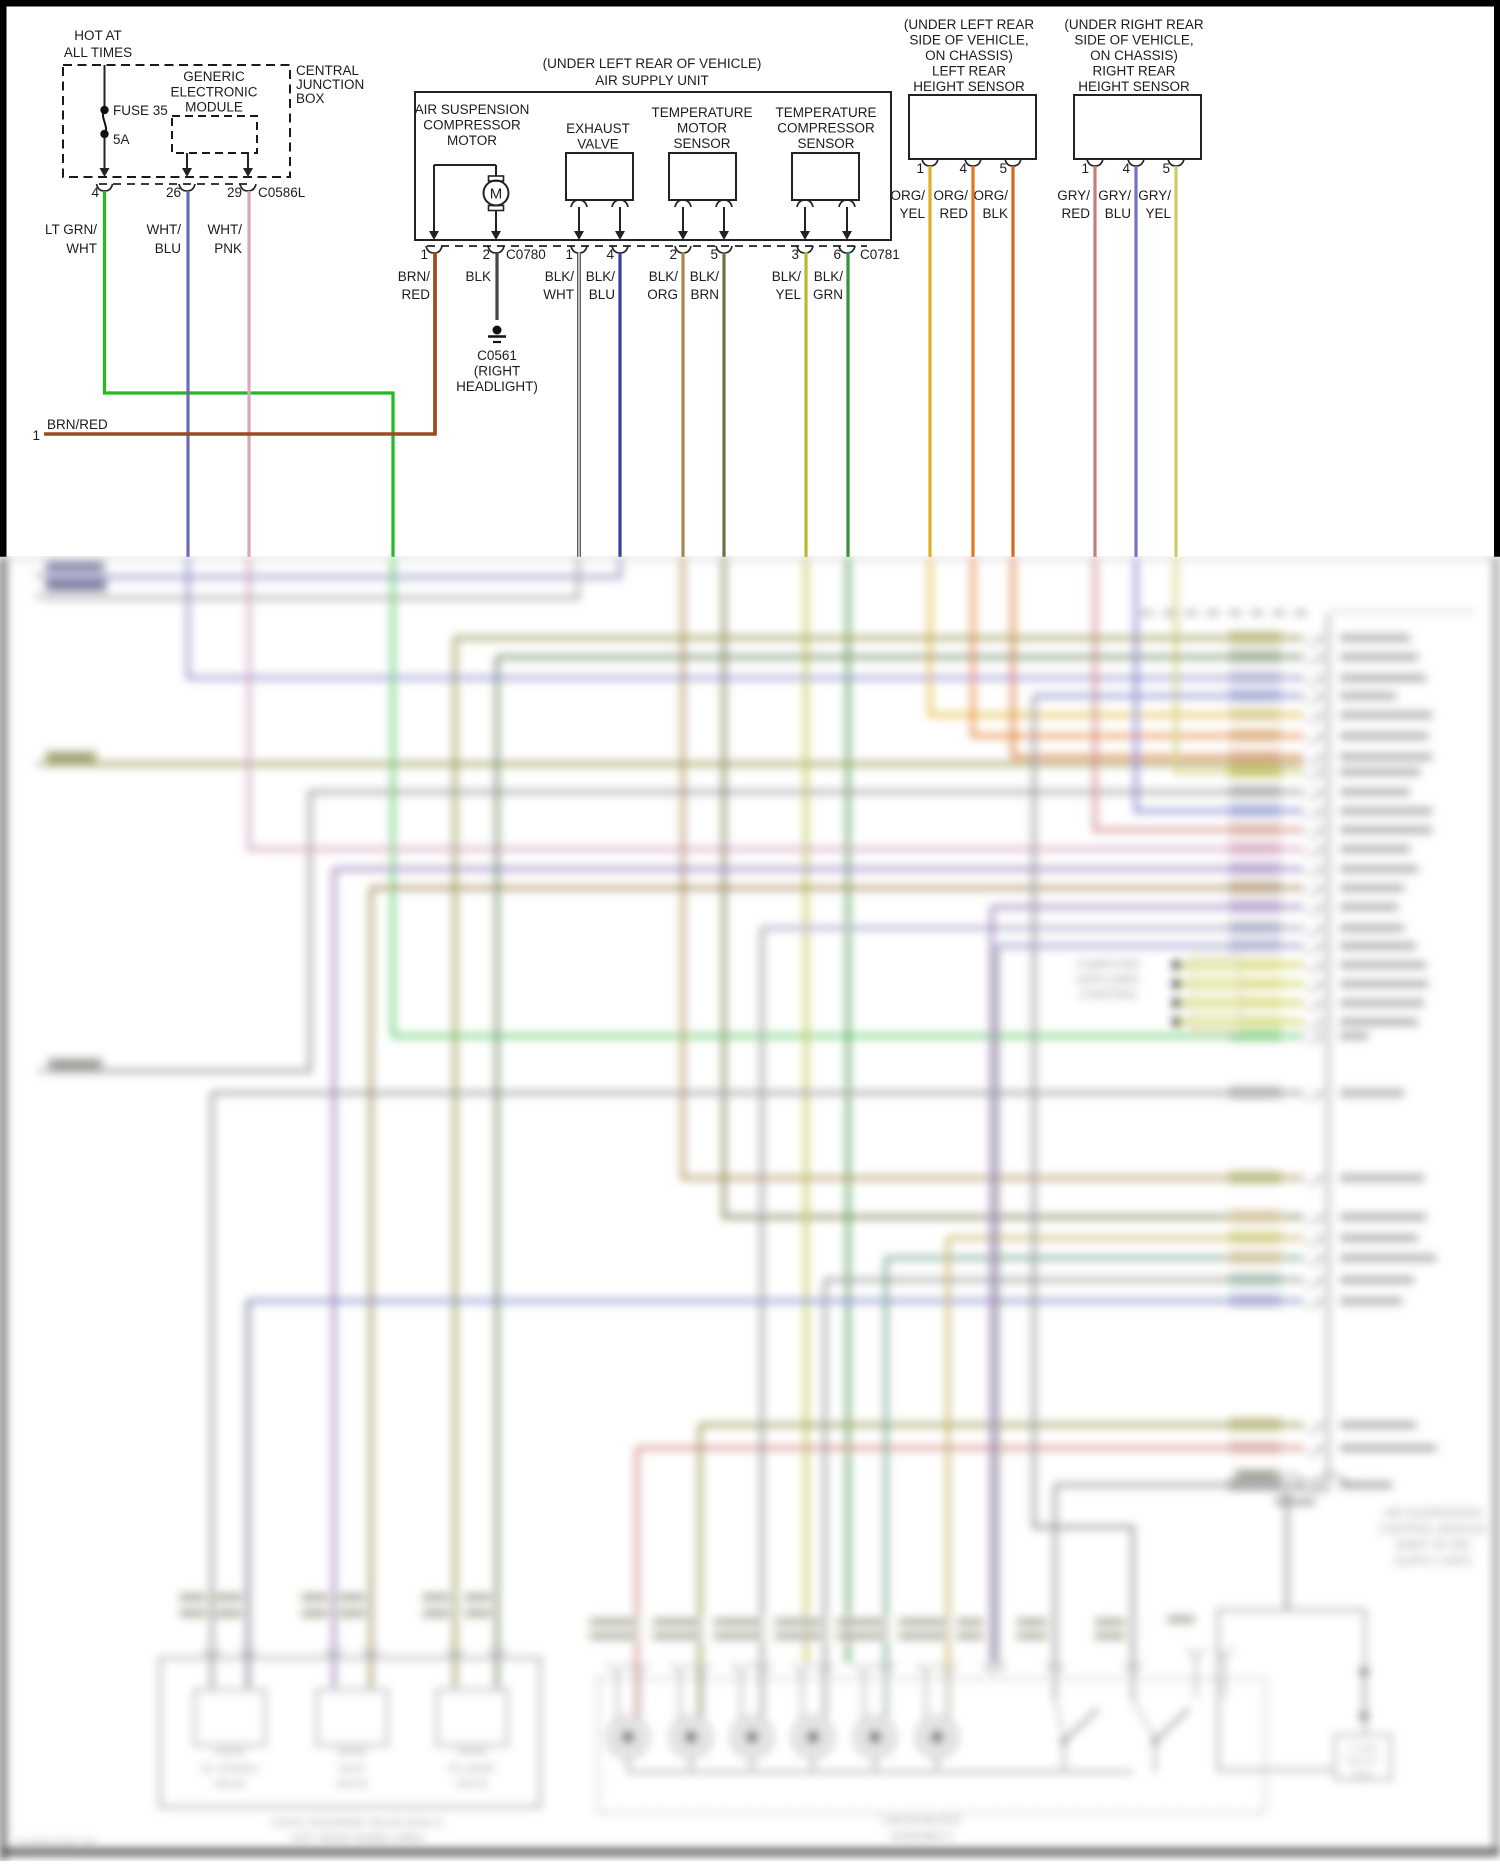 The height and width of the screenshot is (1866, 1500). Describe the element at coordinates (71, 229) in the screenshot. I see `svg-text: LT GRN/` at that location.